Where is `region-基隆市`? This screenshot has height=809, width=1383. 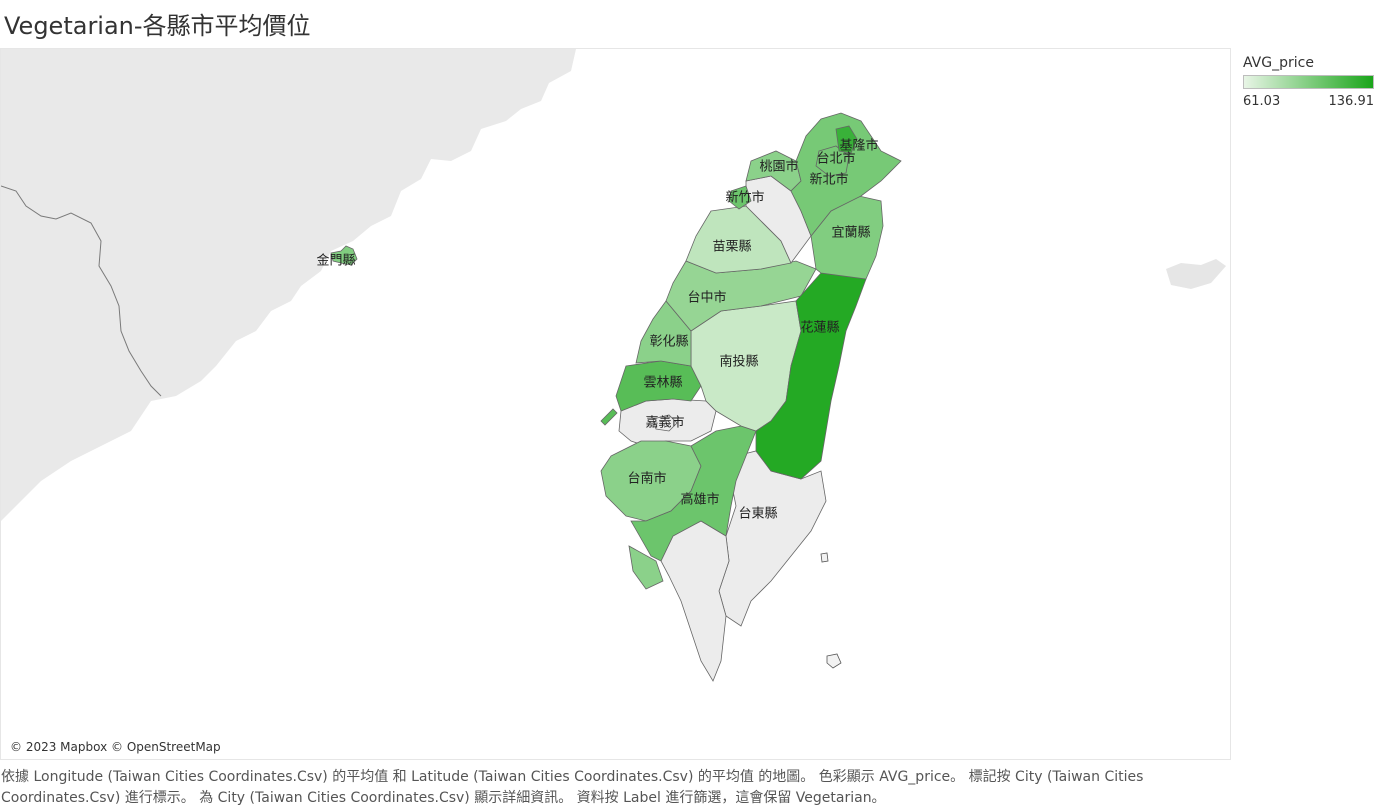 region-基隆市 is located at coordinates (846, 139).